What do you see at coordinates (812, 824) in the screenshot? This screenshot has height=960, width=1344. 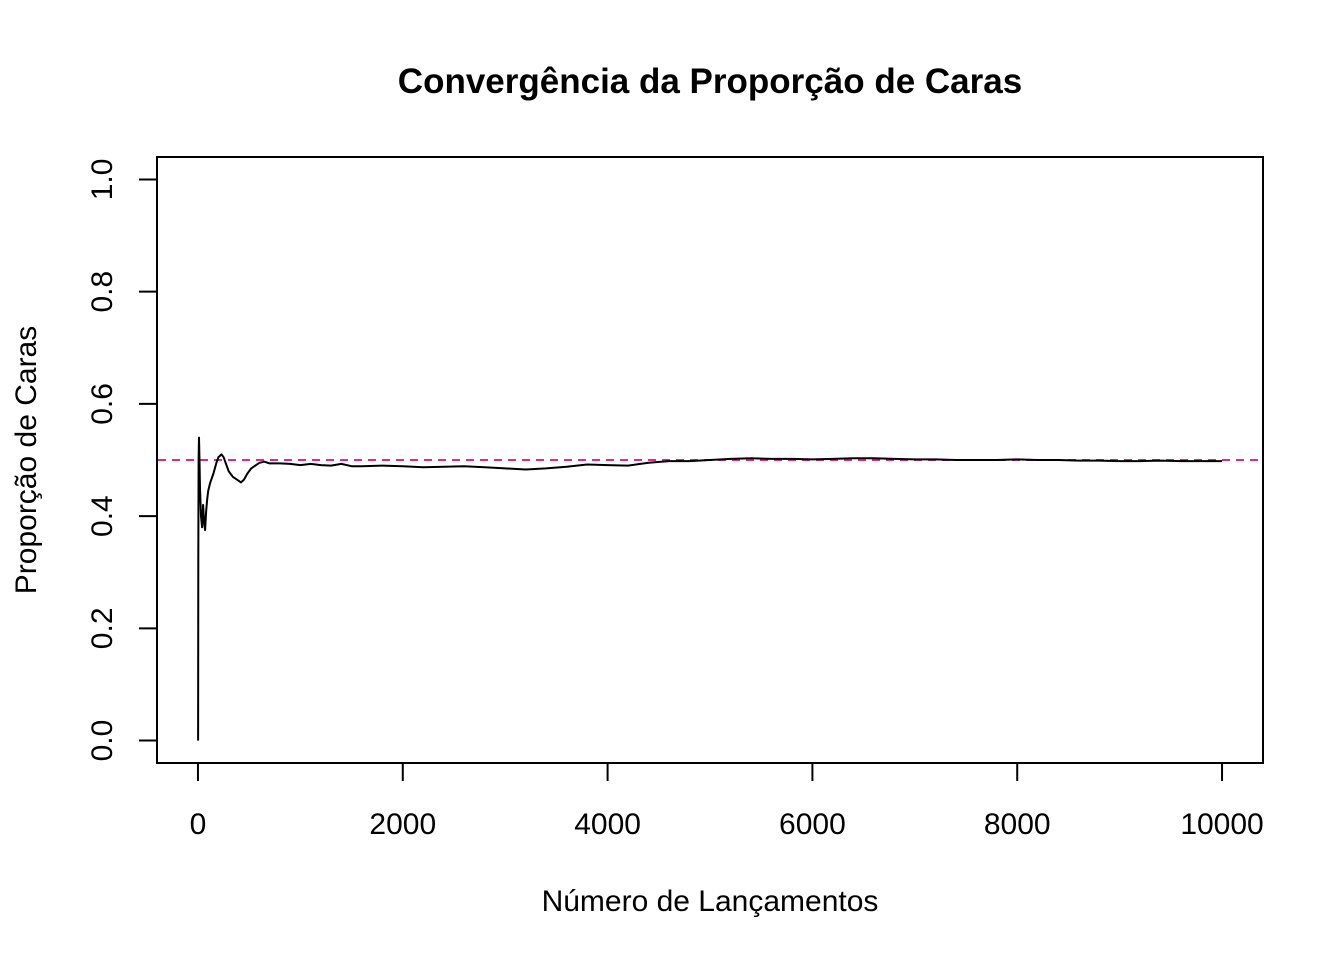 I see `x-tick-label: 6000` at bounding box center [812, 824].